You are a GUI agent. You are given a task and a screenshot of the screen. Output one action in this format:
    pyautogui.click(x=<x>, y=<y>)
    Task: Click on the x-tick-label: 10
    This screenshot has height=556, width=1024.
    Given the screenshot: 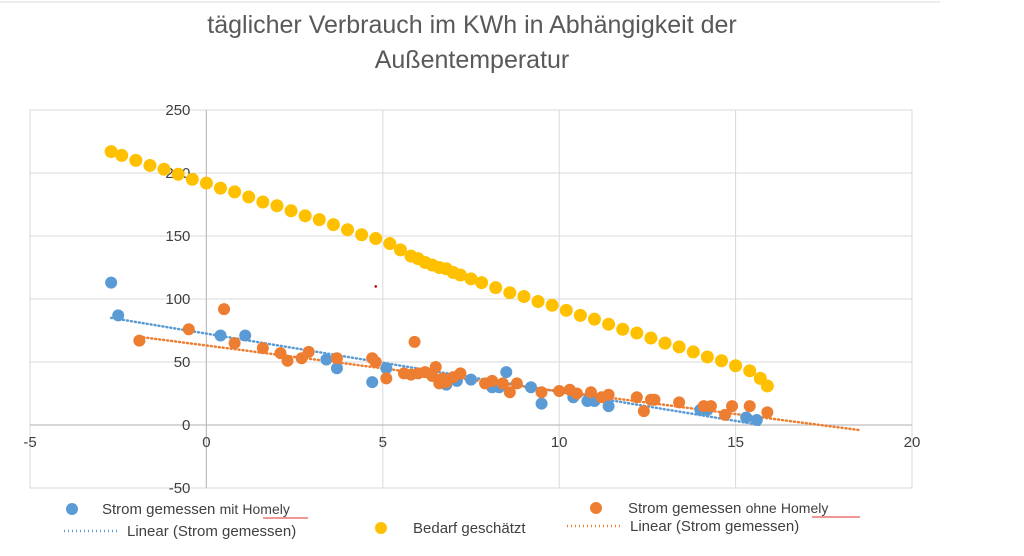 What is the action you would take?
    pyautogui.click(x=559, y=442)
    